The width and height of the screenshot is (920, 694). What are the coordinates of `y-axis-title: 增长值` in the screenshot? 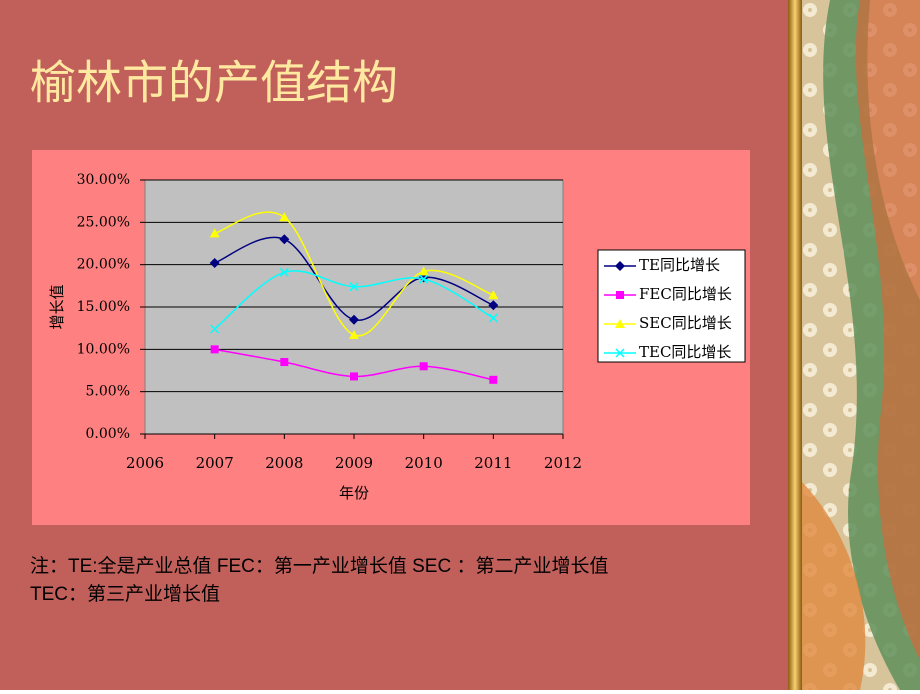 It's located at (57, 306).